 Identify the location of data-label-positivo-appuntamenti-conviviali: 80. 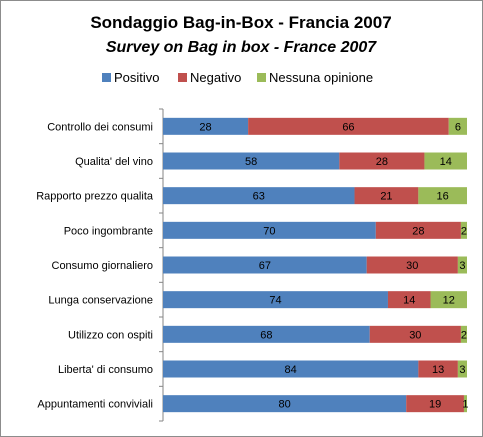
(284, 405).